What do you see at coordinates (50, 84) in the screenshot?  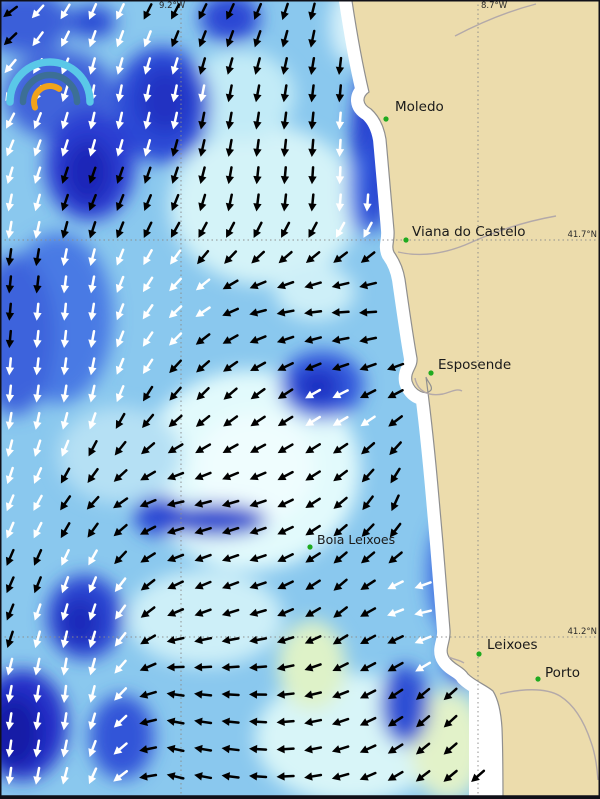 I see `agency-rainbow-logo-icon` at bounding box center [50, 84].